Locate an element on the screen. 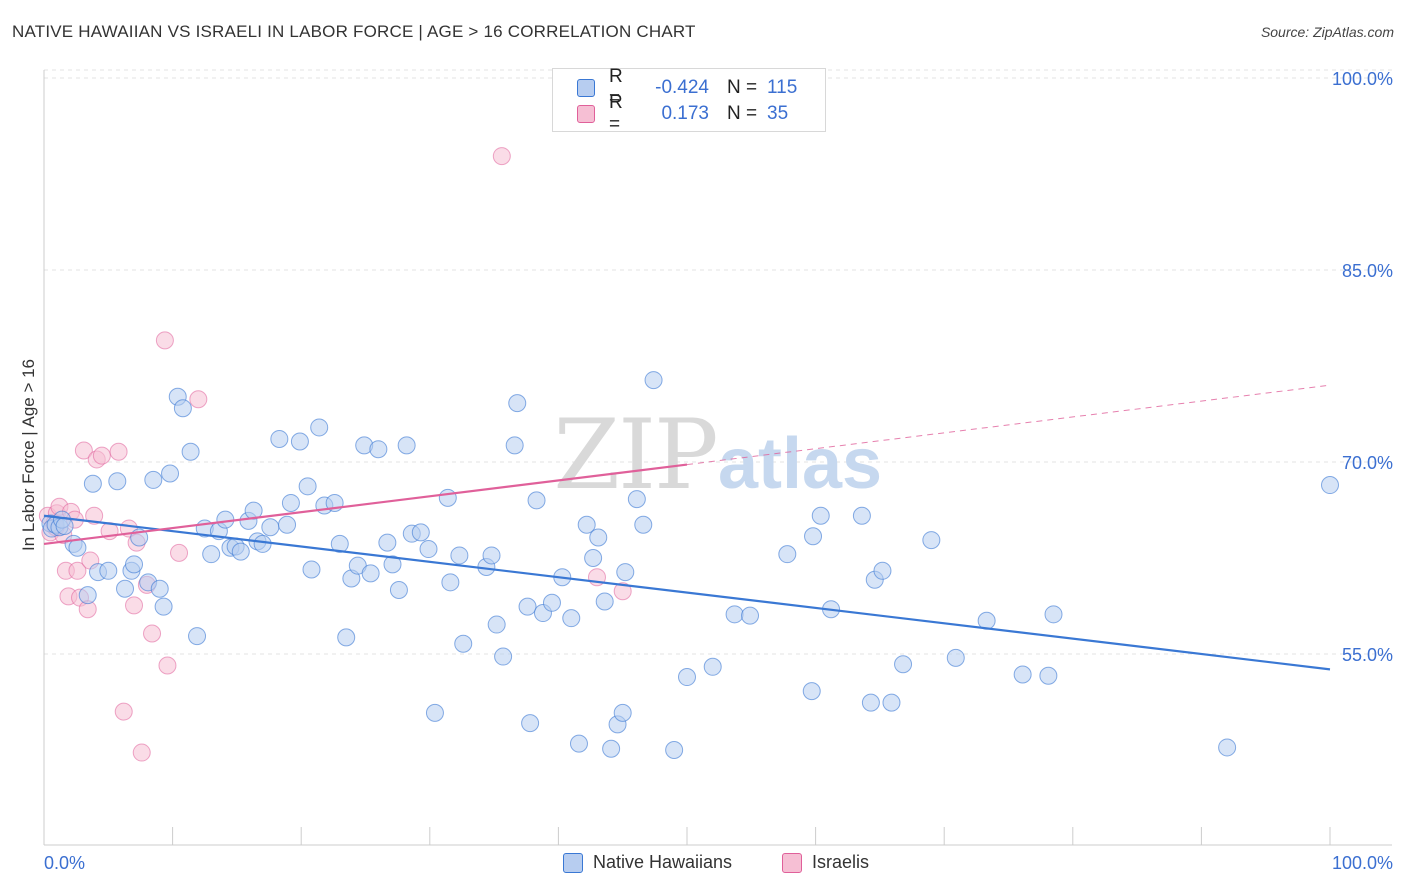 This screenshot has width=1406, height=892. y-axis-label: In Labor Force | Age > 16 is located at coordinates (28, 455).